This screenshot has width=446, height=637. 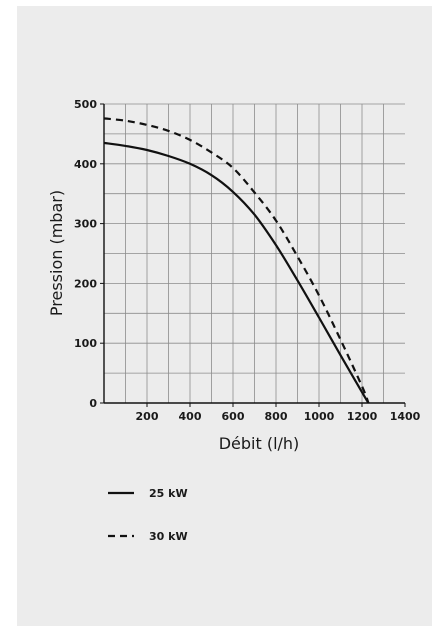 I want to click on x-tick-label: 1400, so click(x=405, y=416).